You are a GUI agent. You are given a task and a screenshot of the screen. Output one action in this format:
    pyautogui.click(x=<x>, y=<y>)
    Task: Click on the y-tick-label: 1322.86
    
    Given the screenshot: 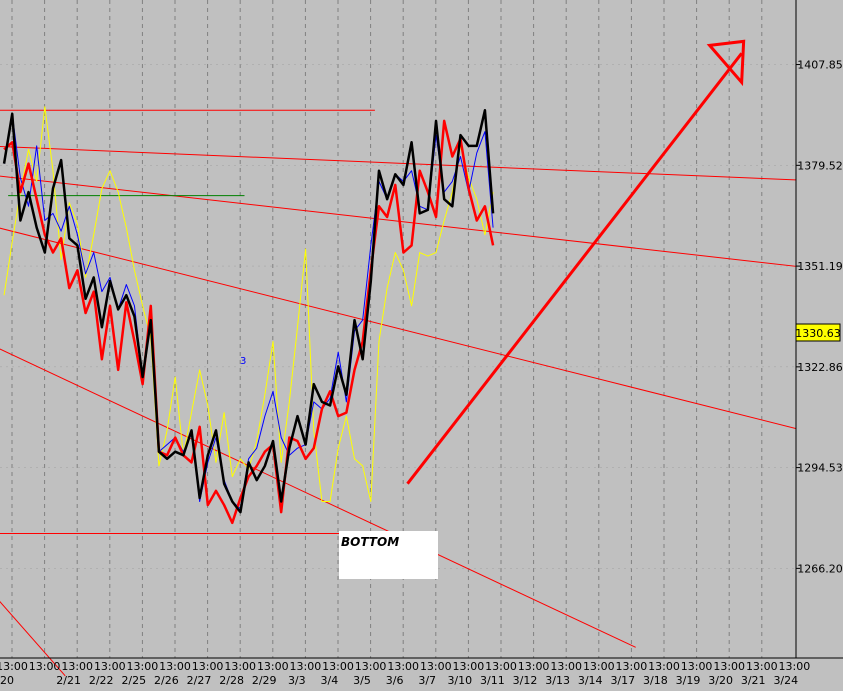 What is the action you would take?
    pyautogui.click(x=820, y=367)
    